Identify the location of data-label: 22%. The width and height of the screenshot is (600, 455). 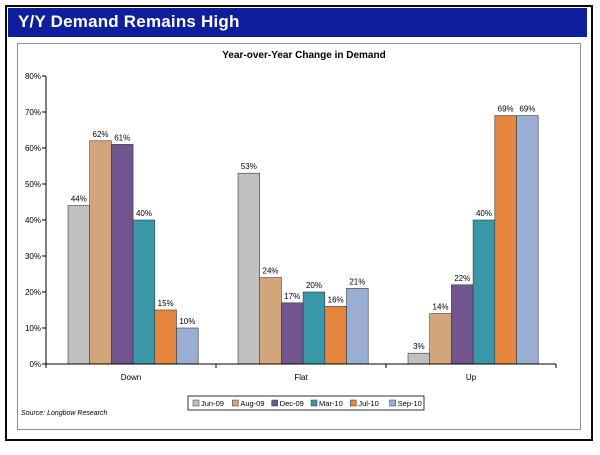
(462, 278).